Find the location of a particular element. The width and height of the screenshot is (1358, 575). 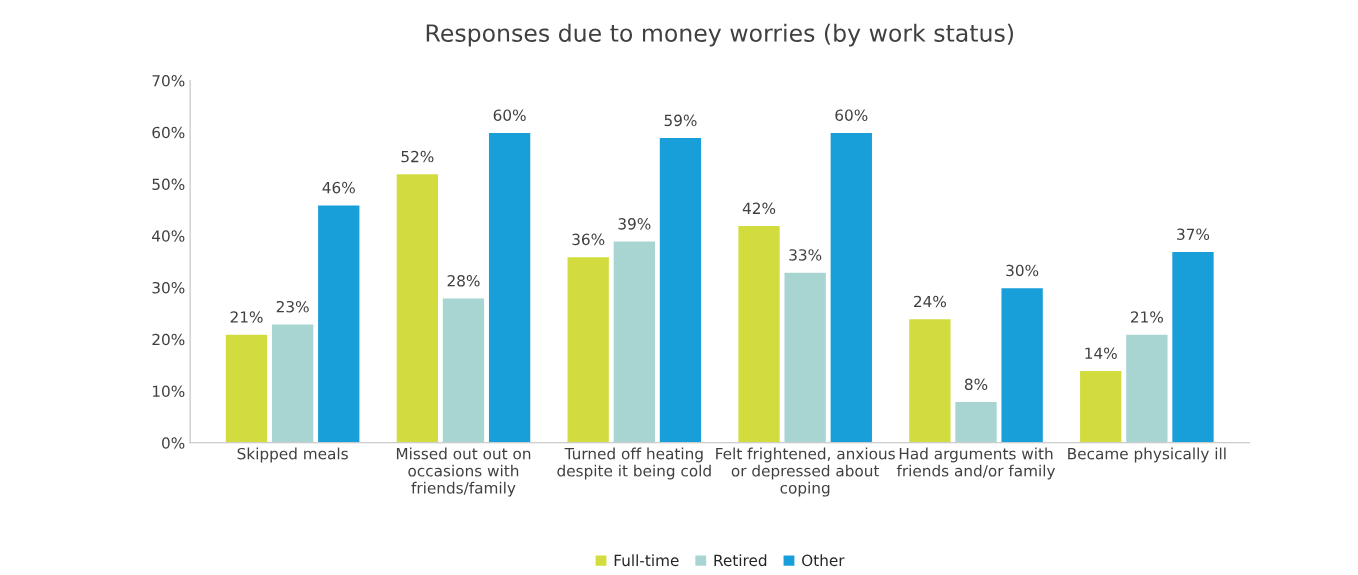

x-tick-label: Became physically ill is located at coordinates (1147, 455).